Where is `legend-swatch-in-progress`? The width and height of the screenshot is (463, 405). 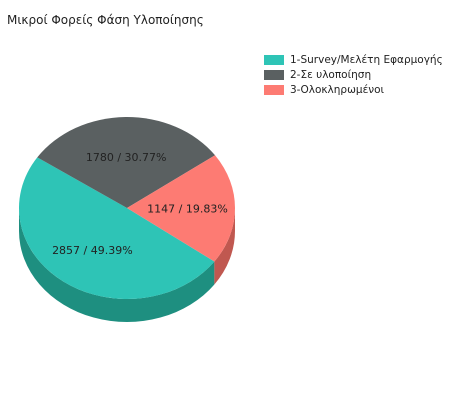 legend-swatch-in-progress is located at coordinates (274, 74).